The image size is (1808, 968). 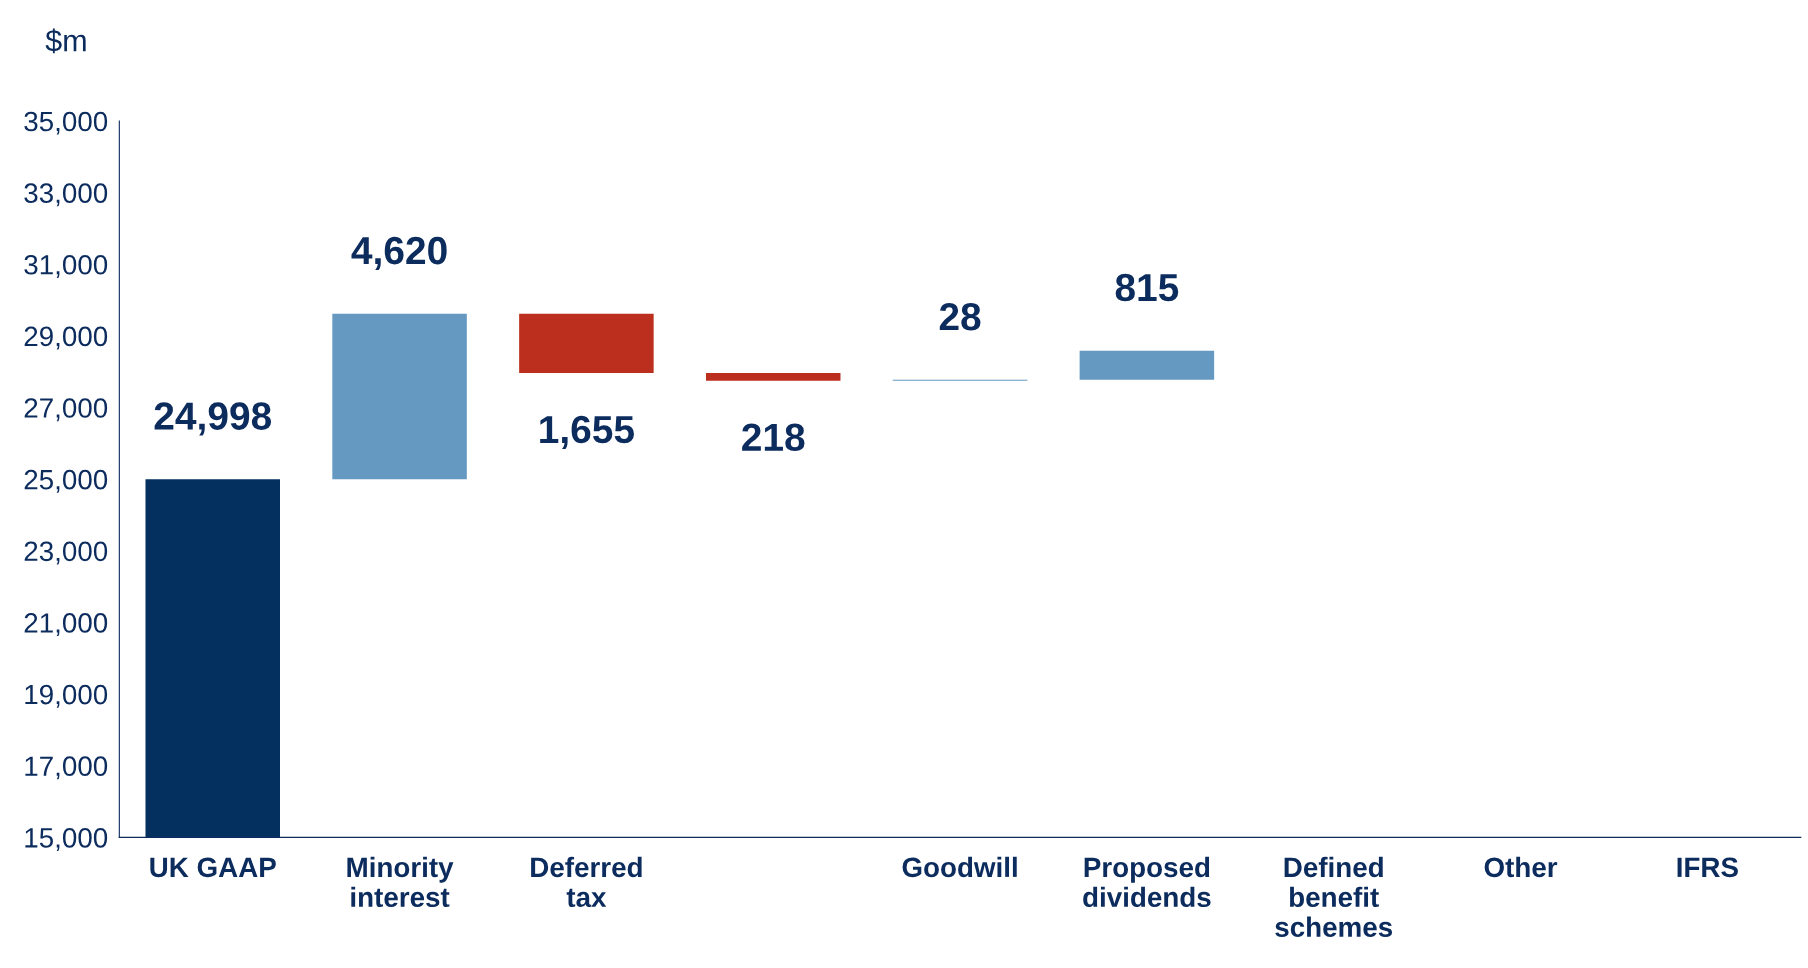 What do you see at coordinates (213, 419) in the screenshot?
I see `data-label: 24,998` at bounding box center [213, 419].